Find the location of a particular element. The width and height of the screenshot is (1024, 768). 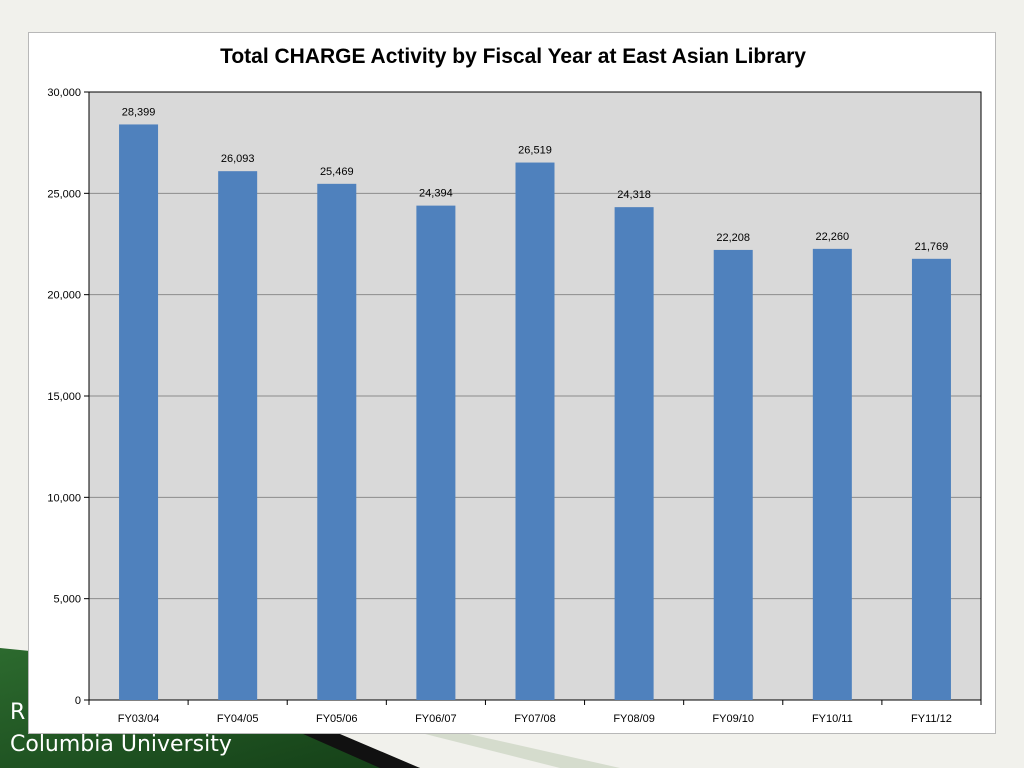

y-tick-label: 0 is located at coordinates (78, 701).